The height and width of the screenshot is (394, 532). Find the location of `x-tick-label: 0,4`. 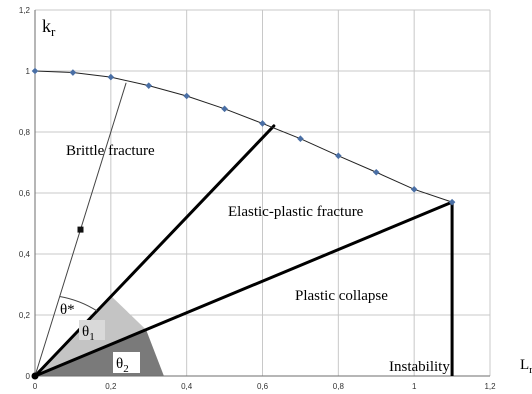

x-tick-label: 0,4 is located at coordinates (187, 386).